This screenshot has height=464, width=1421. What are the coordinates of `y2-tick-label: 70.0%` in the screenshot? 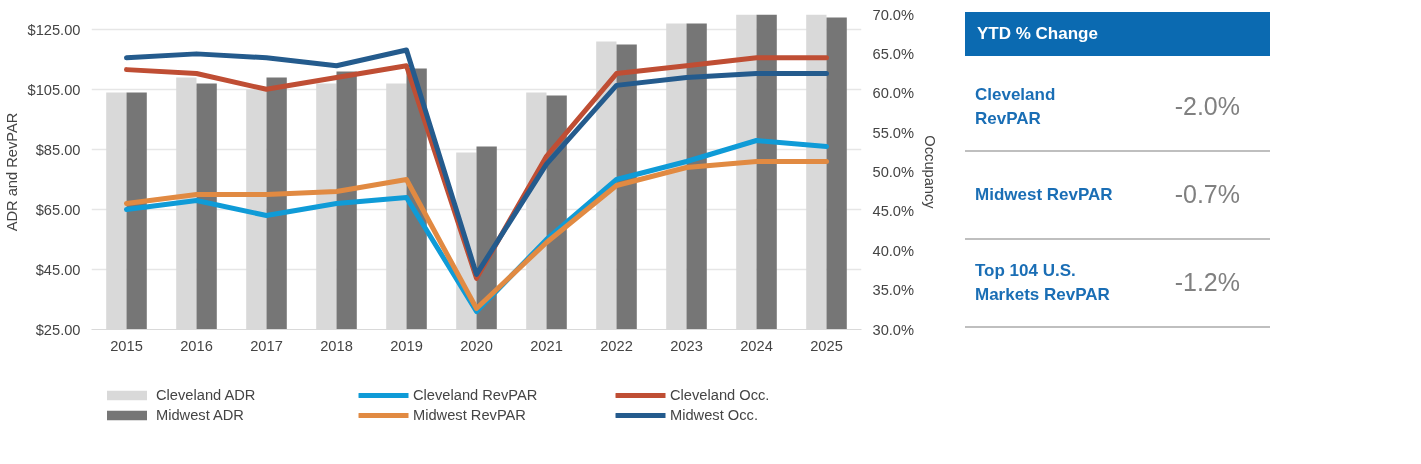 It's located at (893, 14).